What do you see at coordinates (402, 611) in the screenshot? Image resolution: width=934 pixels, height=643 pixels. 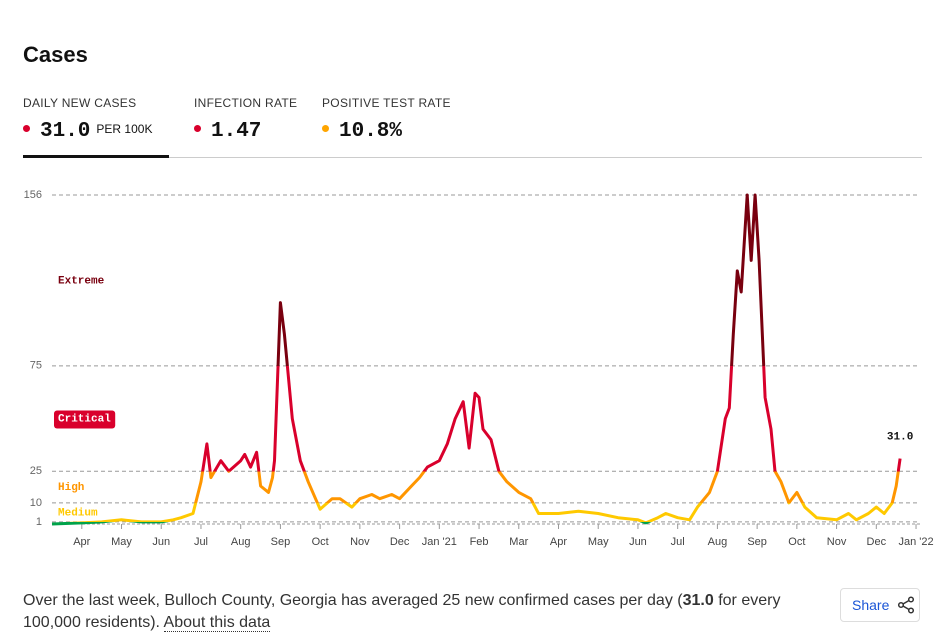 I see `summary-text: for every 100,000 residents).` at bounding box center [402, 611].